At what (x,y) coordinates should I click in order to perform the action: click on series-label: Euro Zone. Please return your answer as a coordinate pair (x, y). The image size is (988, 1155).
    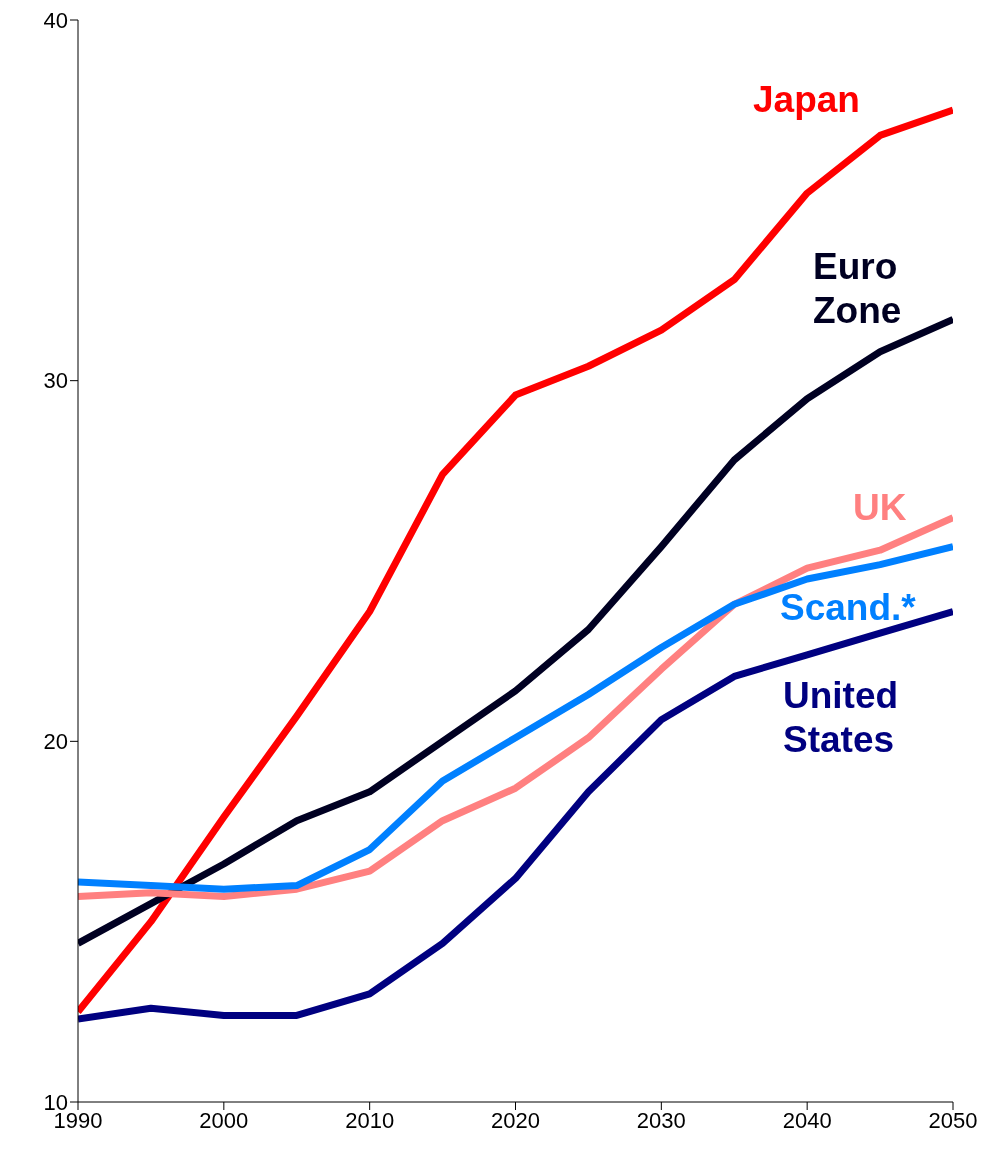
    Looking at the image, I should click on (857, 289).